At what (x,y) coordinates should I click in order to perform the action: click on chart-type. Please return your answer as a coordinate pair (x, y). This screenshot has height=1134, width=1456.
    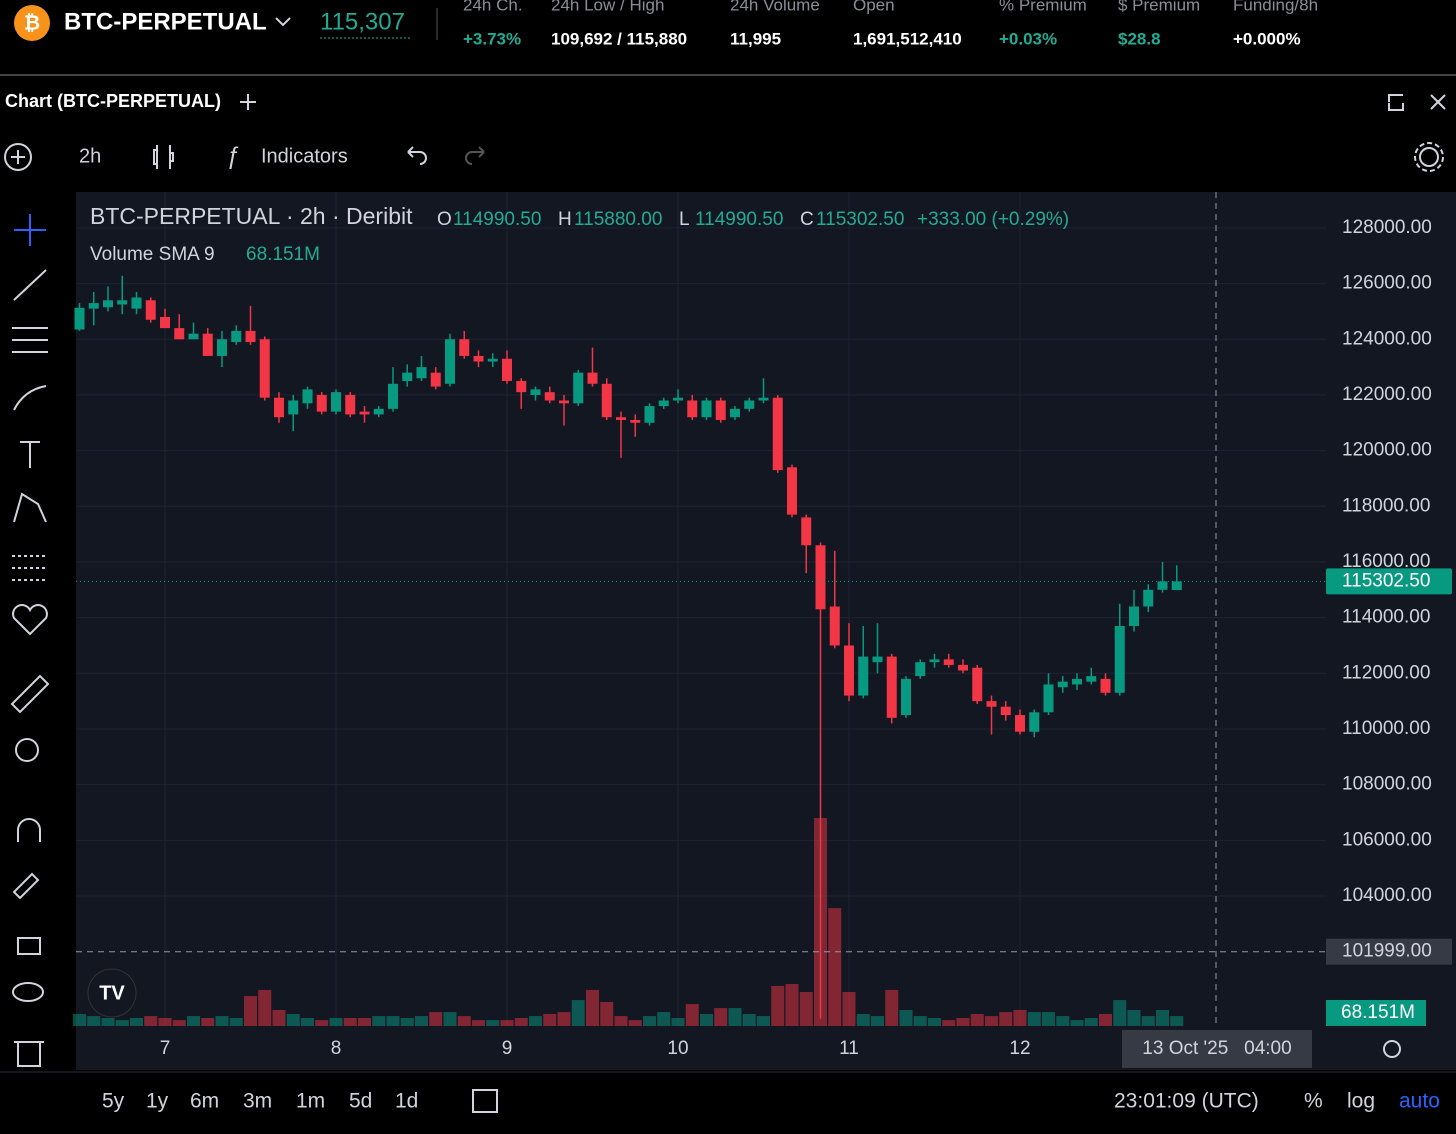
    Looking at the image, I should click on (163, 157).